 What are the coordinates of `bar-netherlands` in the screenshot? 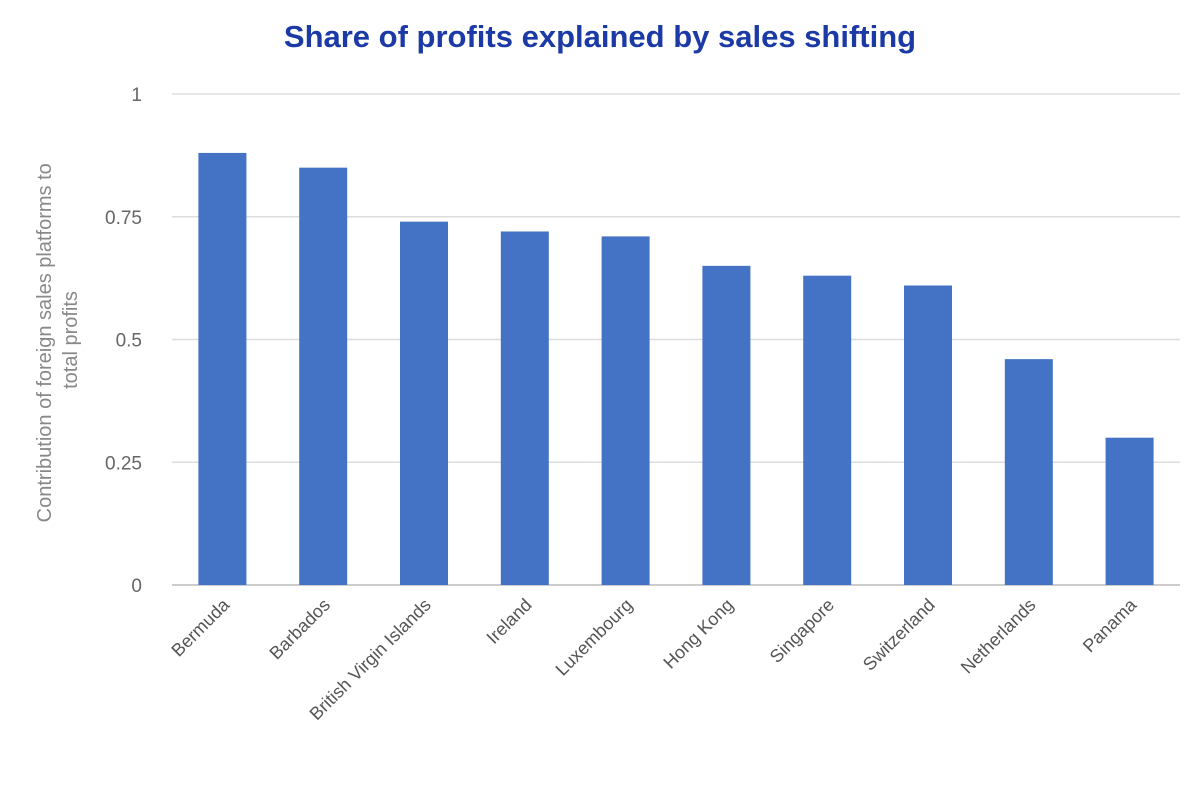 It's located at (1028, 472).